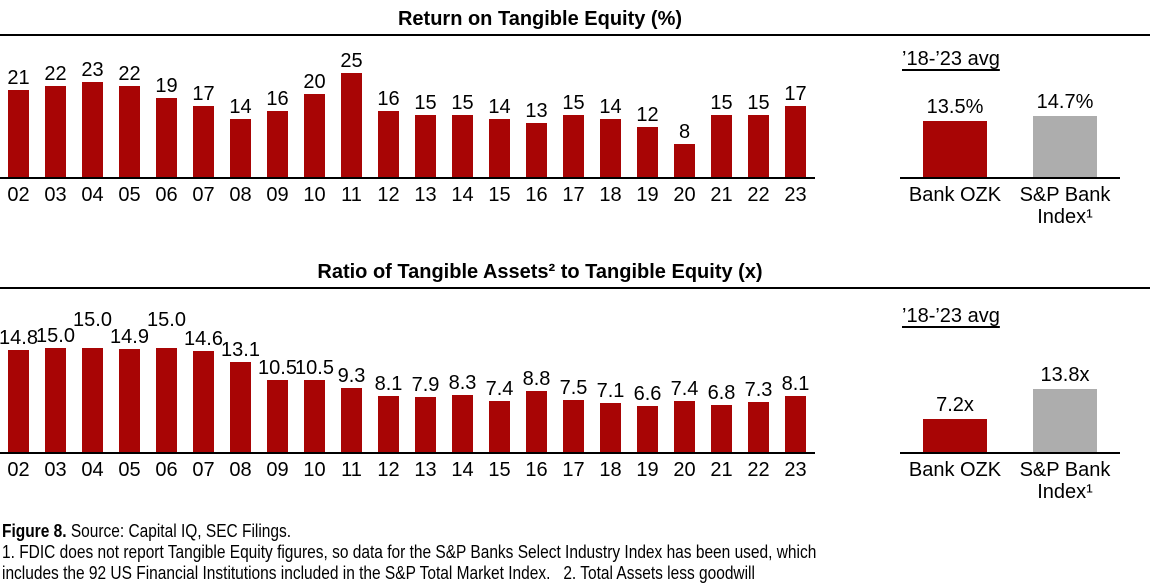  I want to click on bar-column: 7.1, so click(610, 416).